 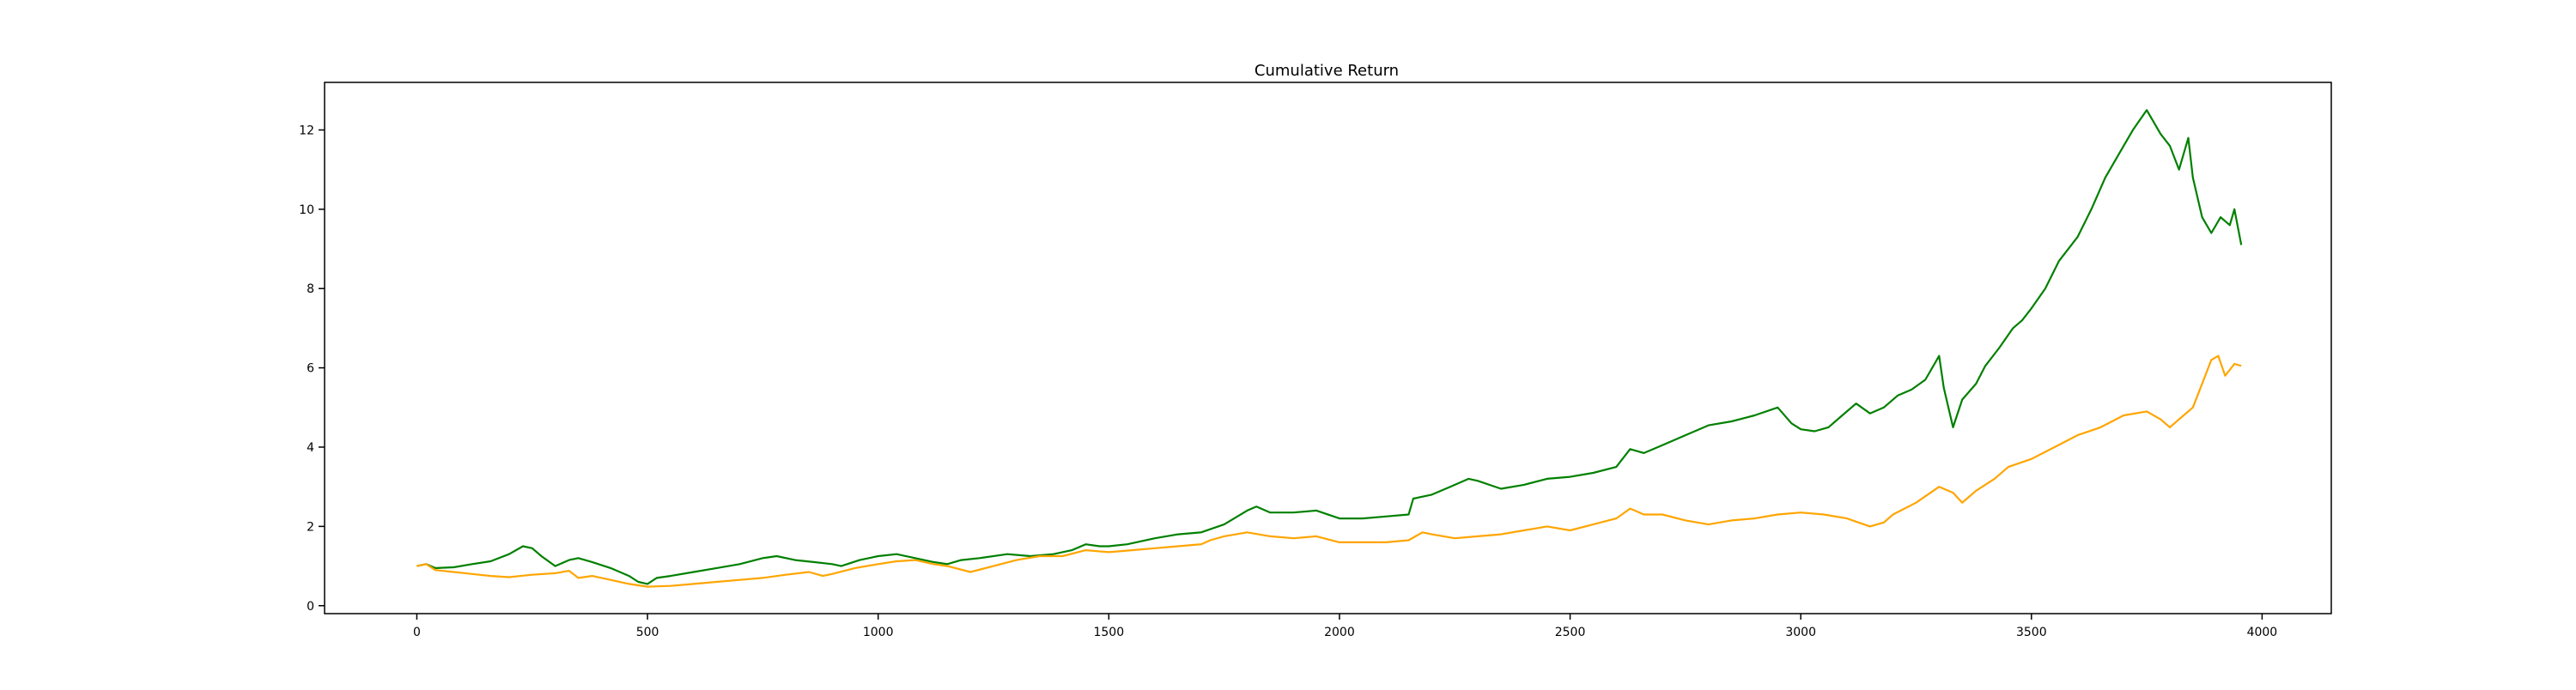 I want to click on y-tick-label: 8, so click(x=311, y=289).